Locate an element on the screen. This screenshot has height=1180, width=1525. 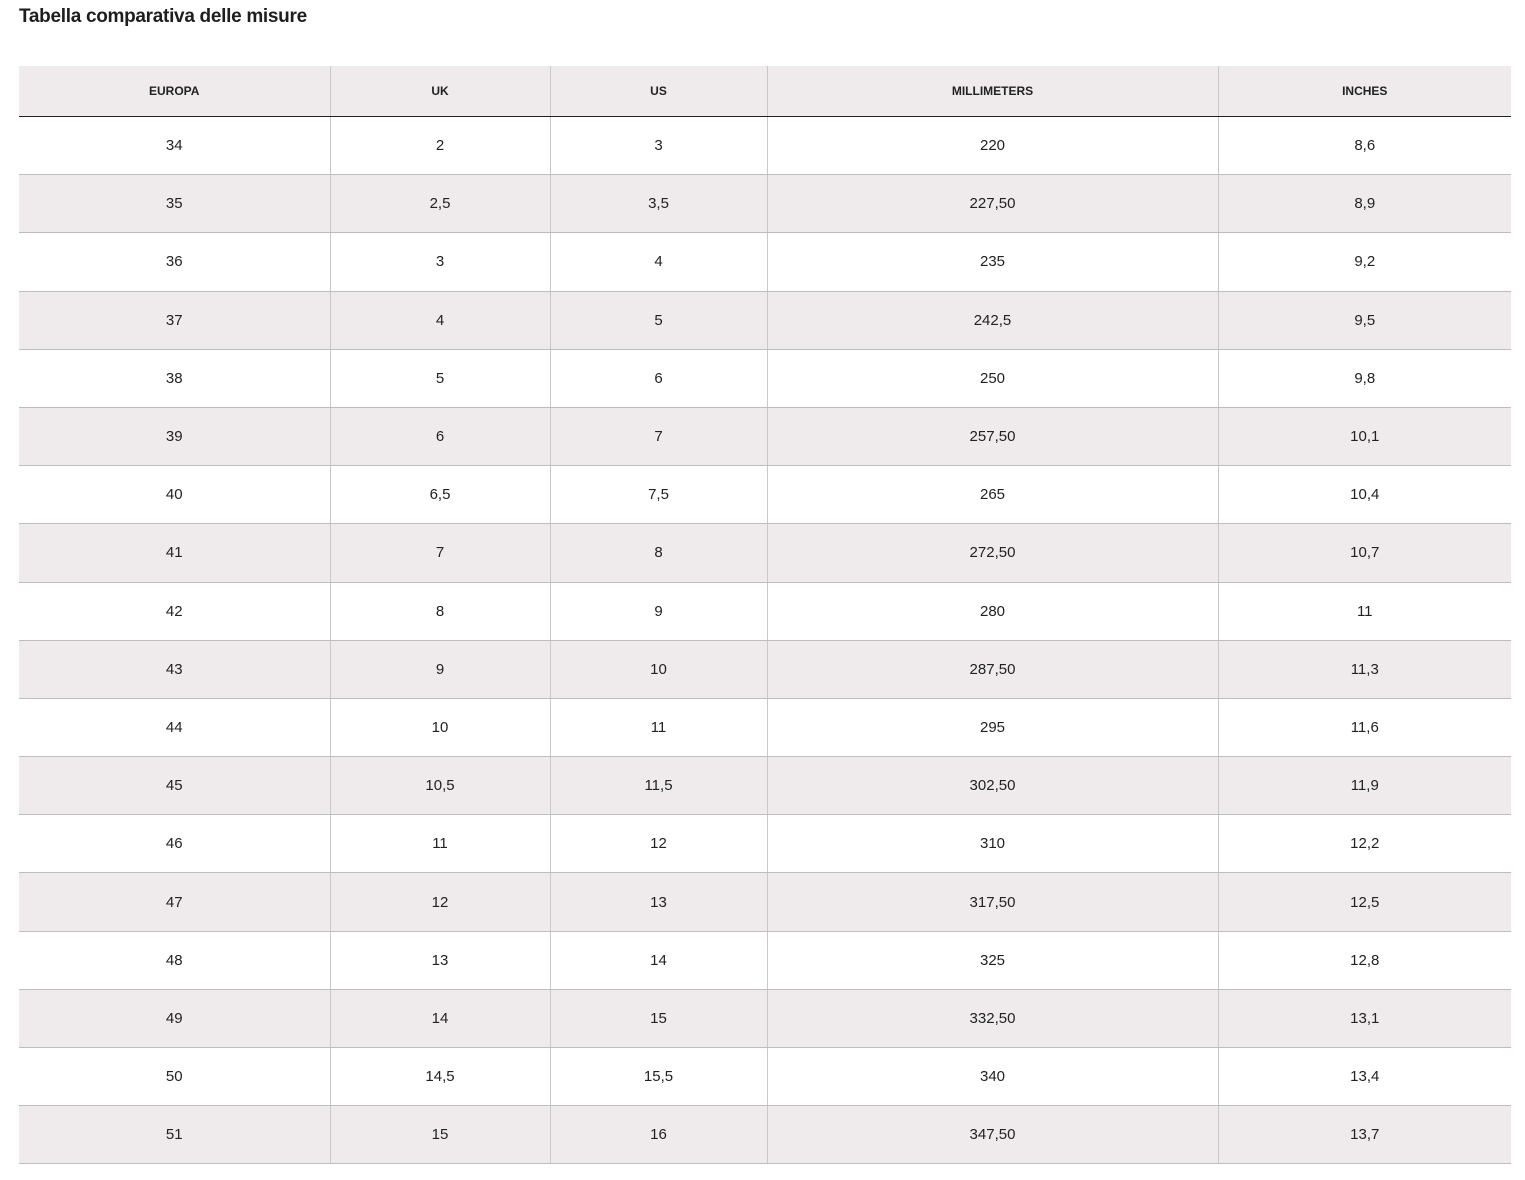
table-cell: 37 is located at coordinates (174, 320).